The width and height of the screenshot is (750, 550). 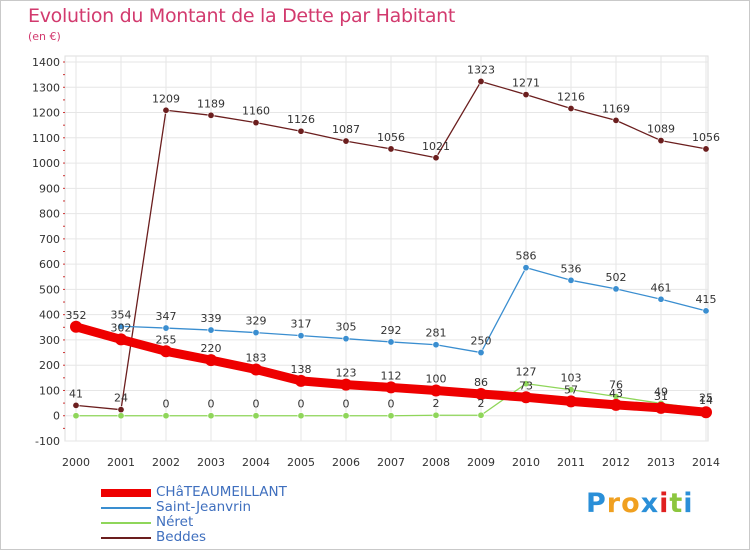 What do you see at coordinates (301, 324) in the screenshot?
I see `data-label: 317` at bounding box center [301, 324].